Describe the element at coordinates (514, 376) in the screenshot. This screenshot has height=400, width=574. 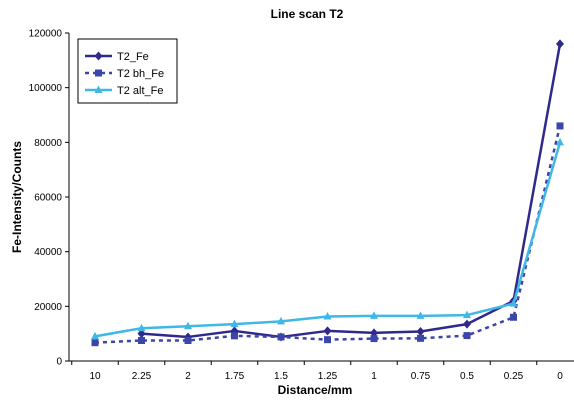
I see `x-tick-label: 0.25` at that location.